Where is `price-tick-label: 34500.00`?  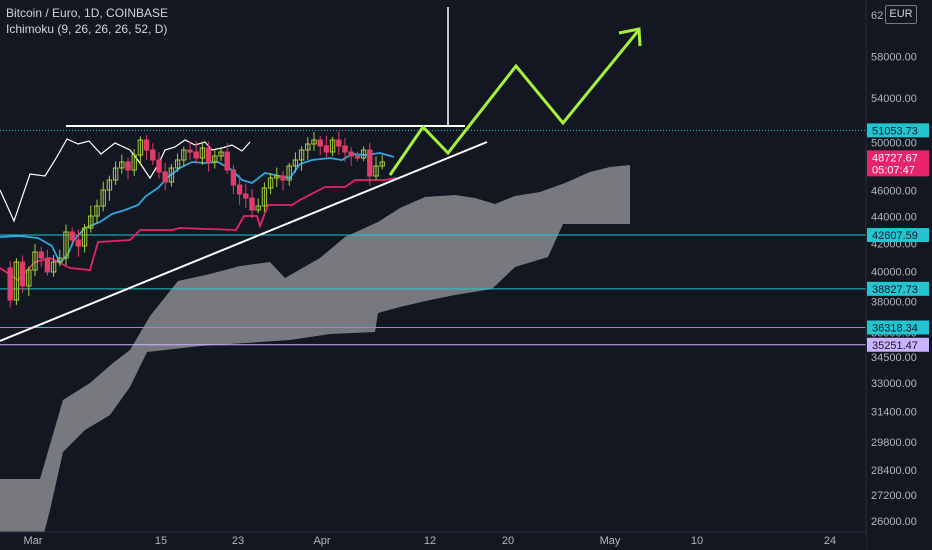 price-tick-label: 34500.00 is located at coordinates (894, 358).